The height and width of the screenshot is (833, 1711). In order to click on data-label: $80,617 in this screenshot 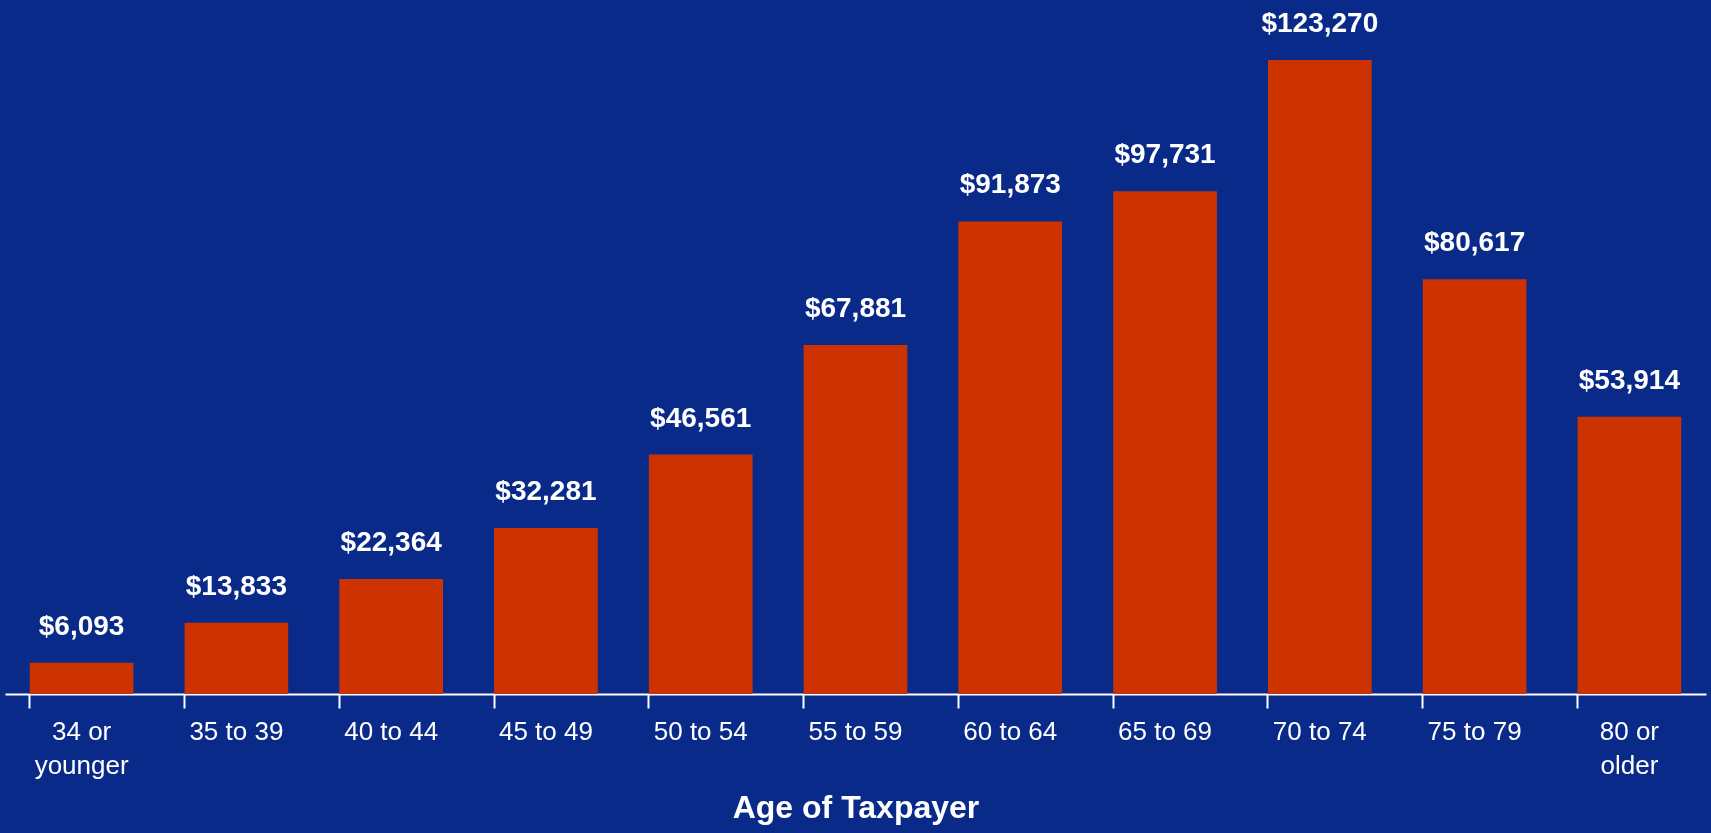, I will do `click(1475, 242)`.